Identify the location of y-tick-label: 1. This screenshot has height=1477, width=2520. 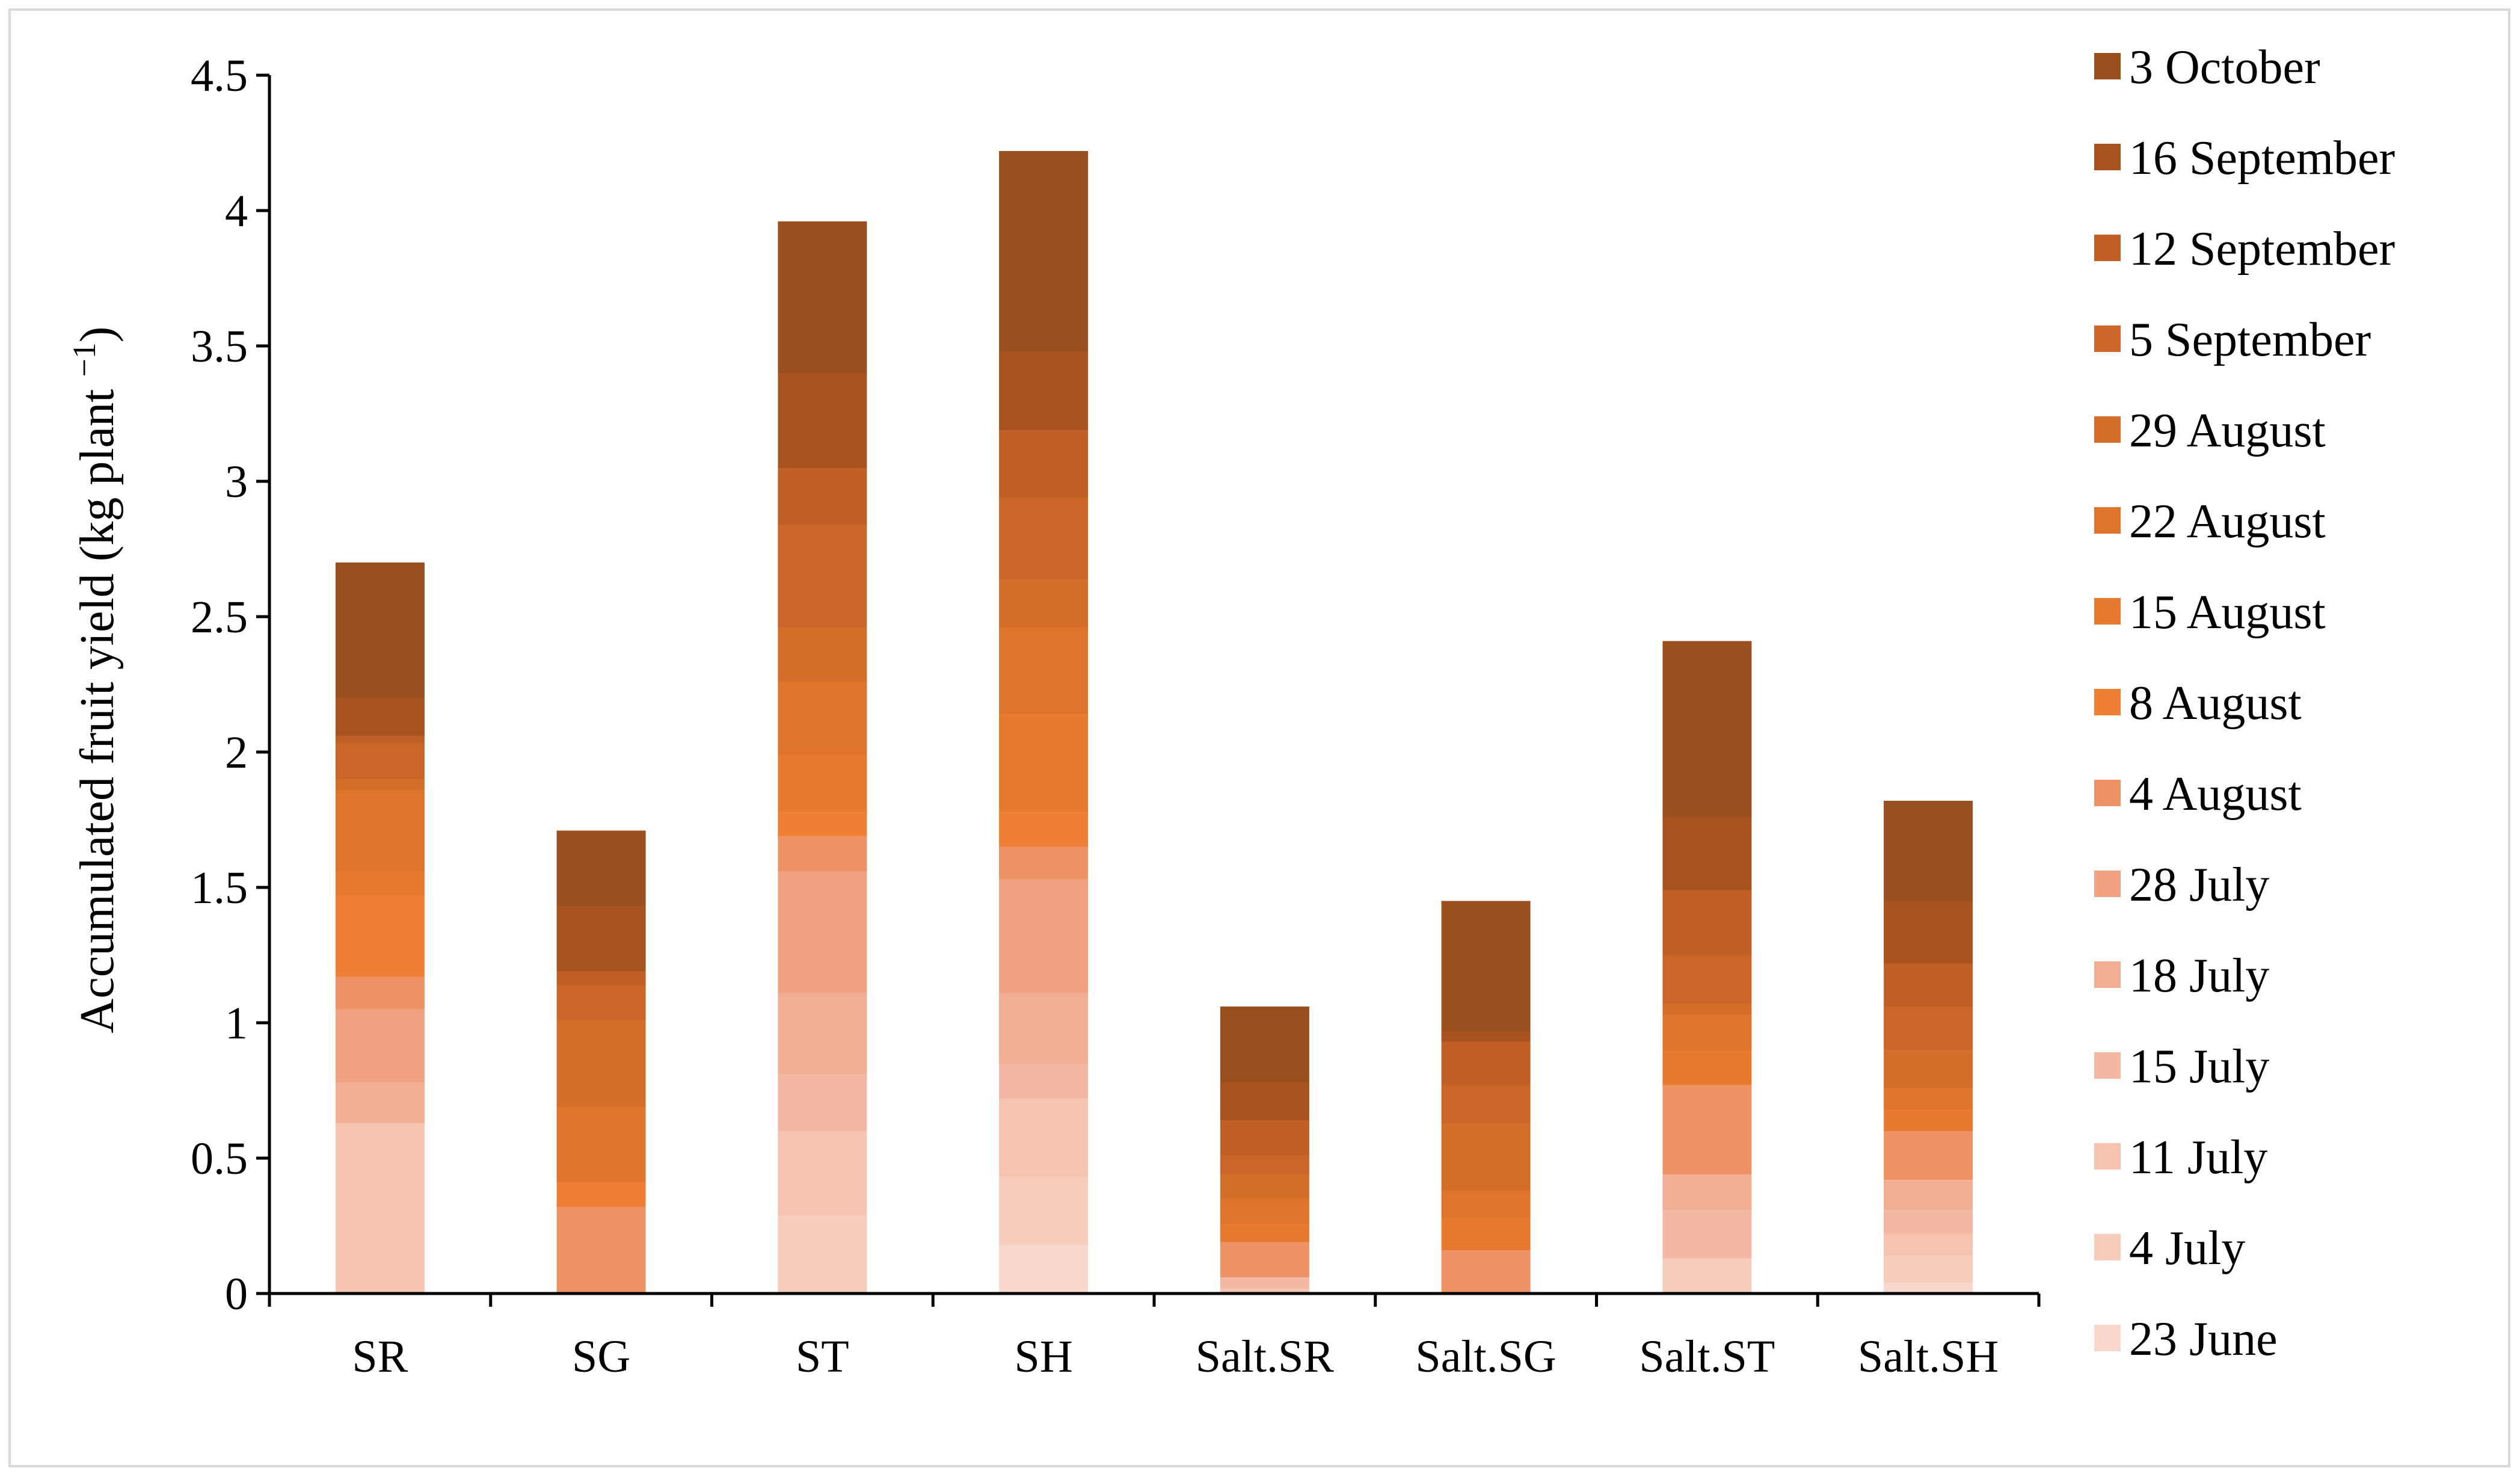
(237, 1023).